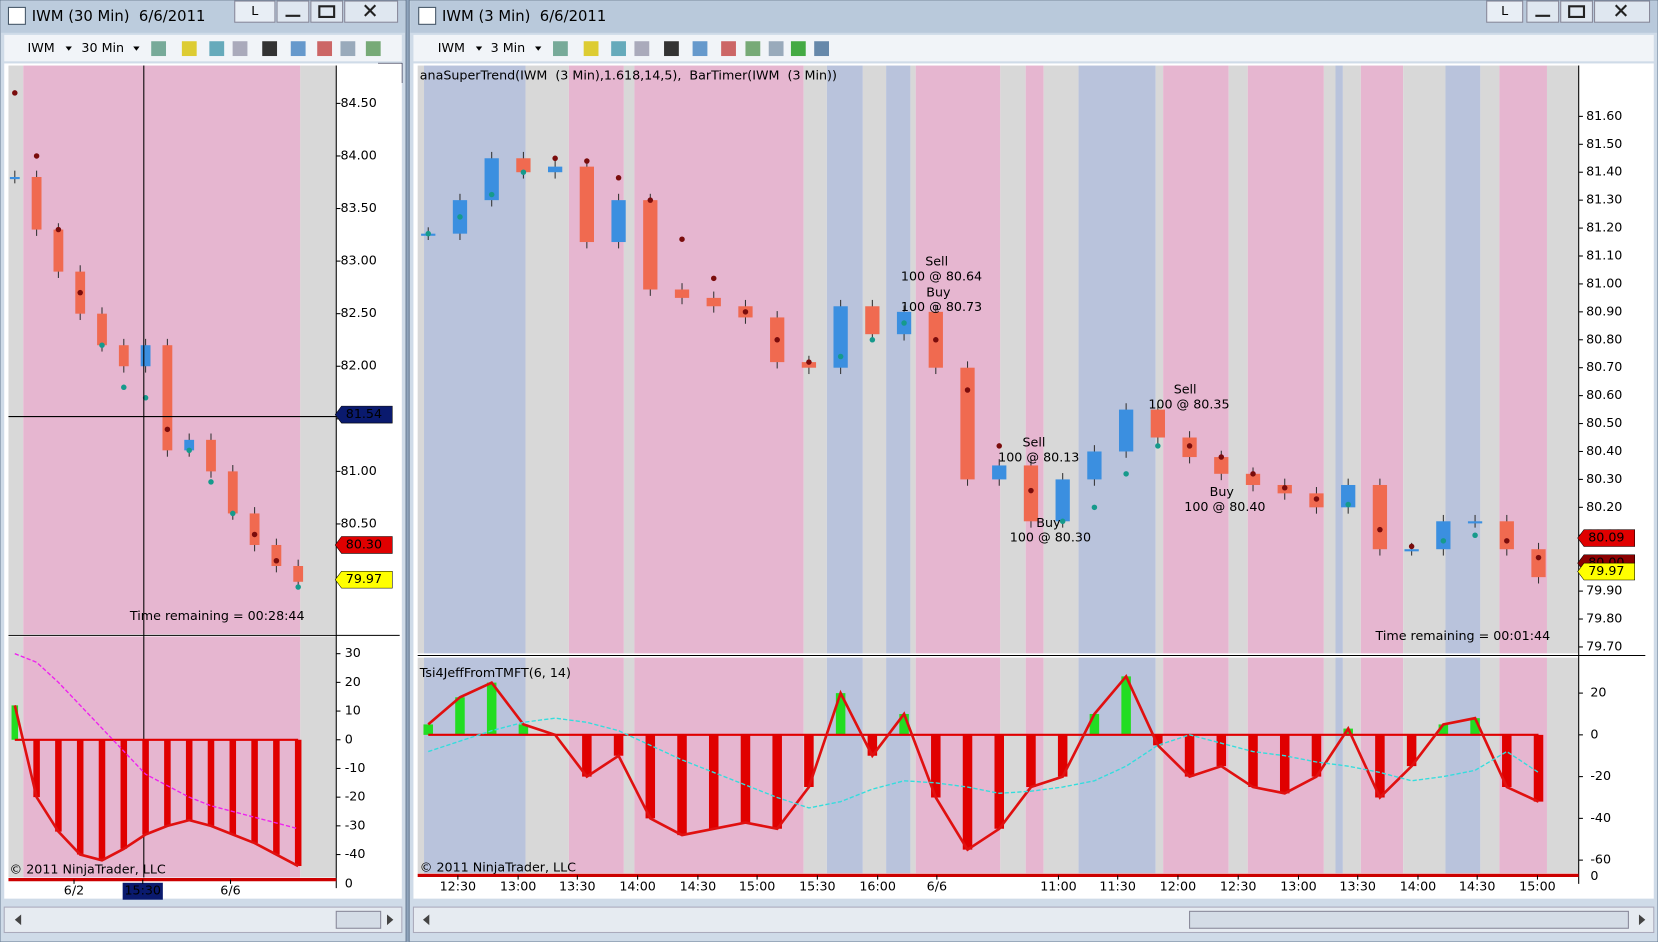 The image size is (1658, 942). I want to click on y-tick-label: 80.50, so click(1604, 422).